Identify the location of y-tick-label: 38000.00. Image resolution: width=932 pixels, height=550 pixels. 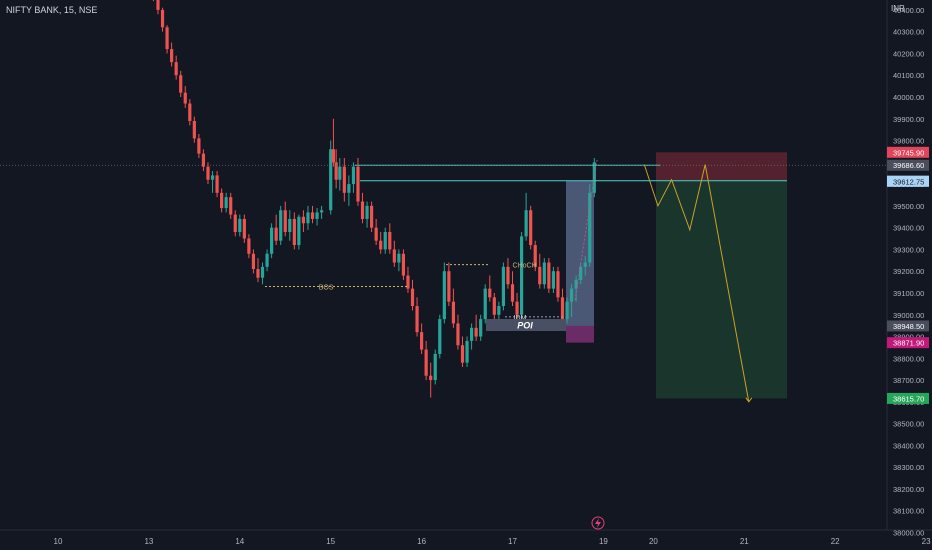
(908, 533).